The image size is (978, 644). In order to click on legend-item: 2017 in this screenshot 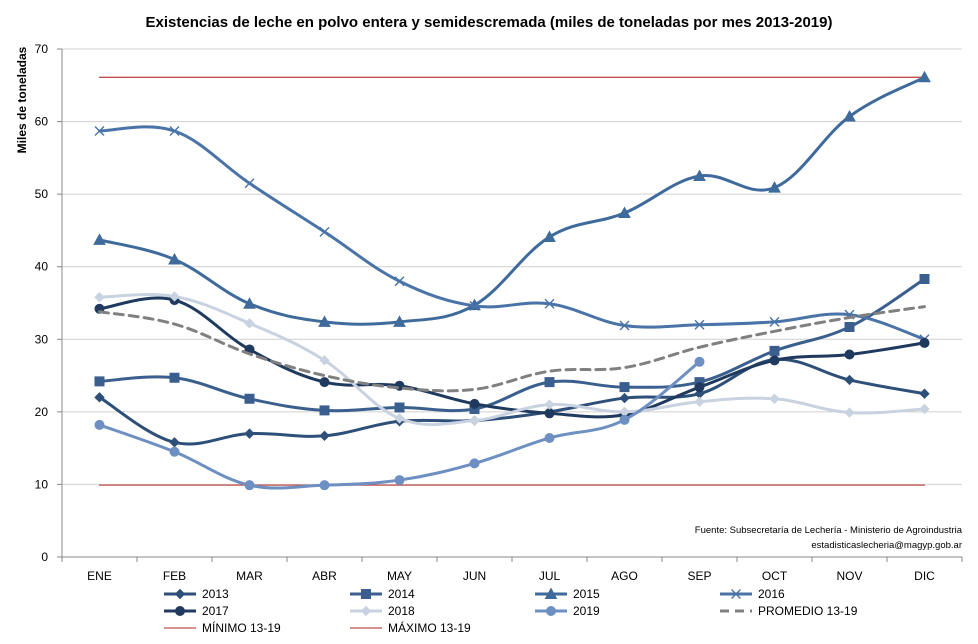, I will do `click(196, 611)`.